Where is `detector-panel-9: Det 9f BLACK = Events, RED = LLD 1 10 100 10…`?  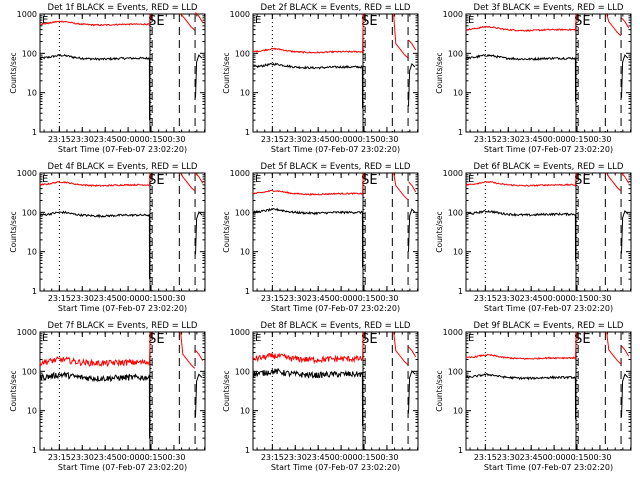
detector-panel-9: Det 9f BLACK = Events, RED = LLD 1 10 100 10… is located at coordinates (533, 396).